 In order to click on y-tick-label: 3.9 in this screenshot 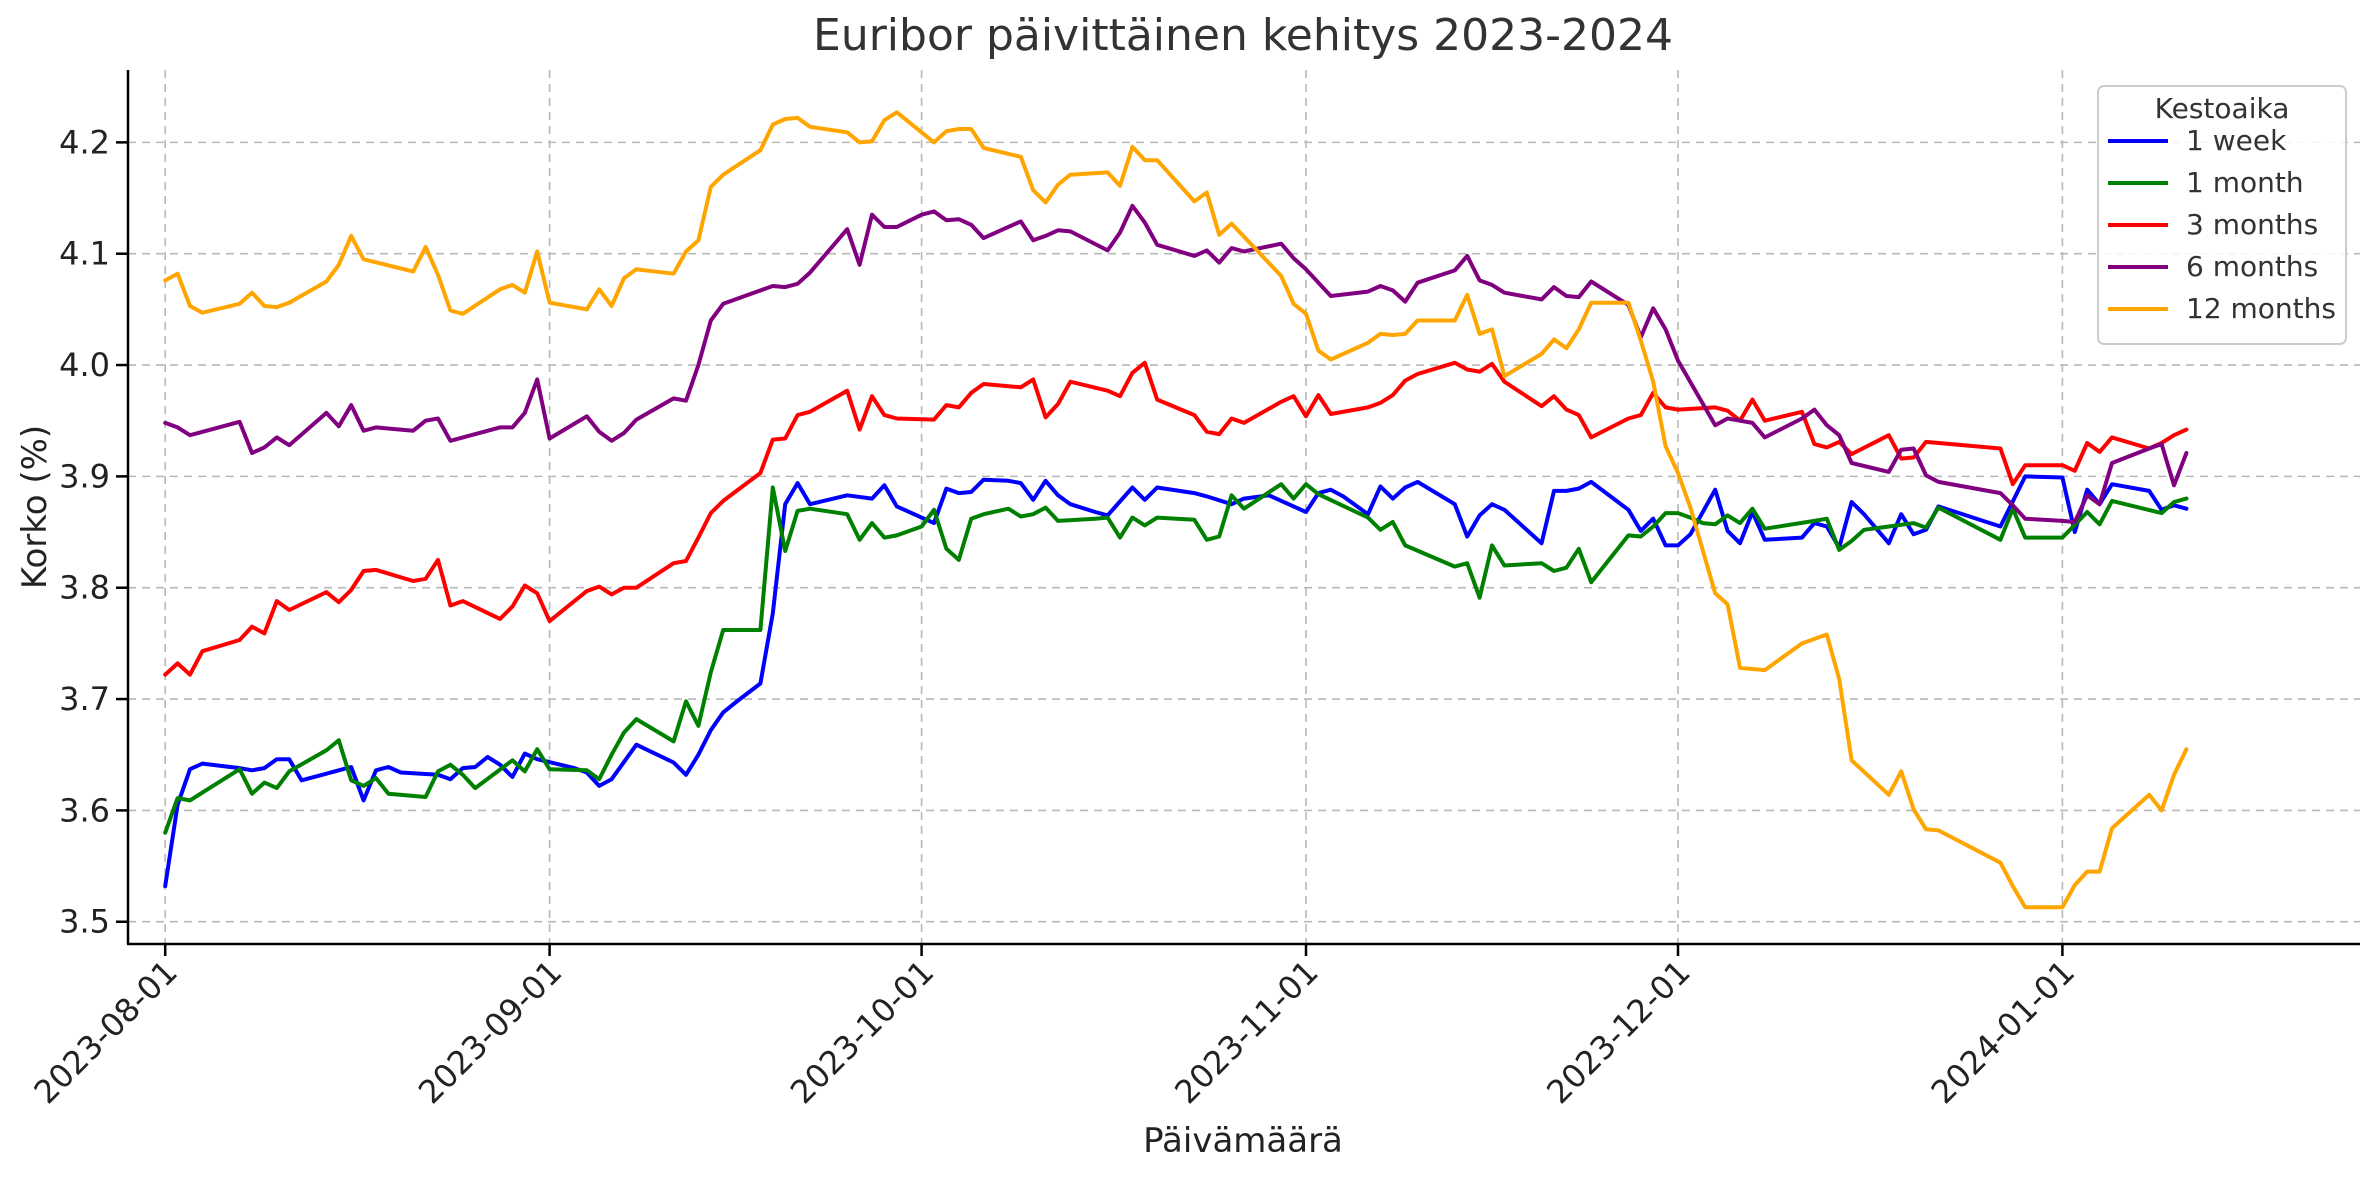, I will do `click(84, 476)`.